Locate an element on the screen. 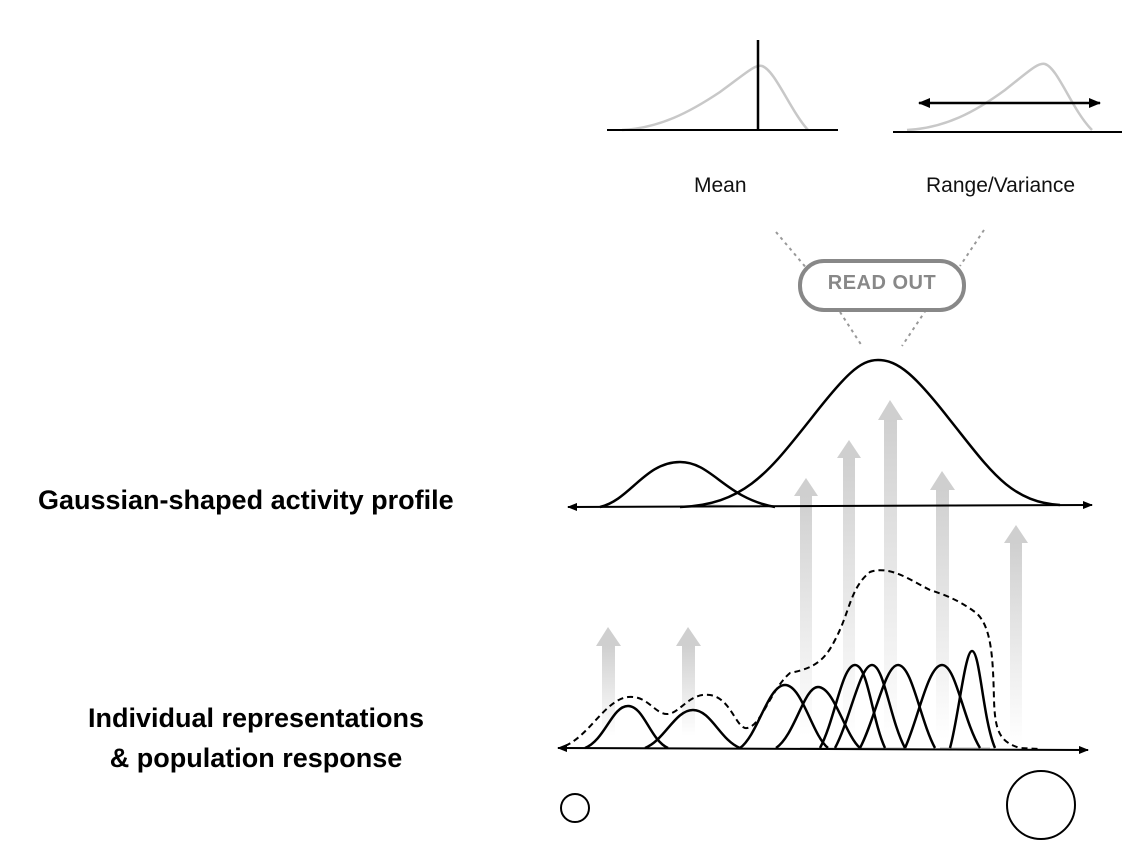 The width and height of the screenshot is (1140, 854). mean-diagram is located at coordinates (722, 86).